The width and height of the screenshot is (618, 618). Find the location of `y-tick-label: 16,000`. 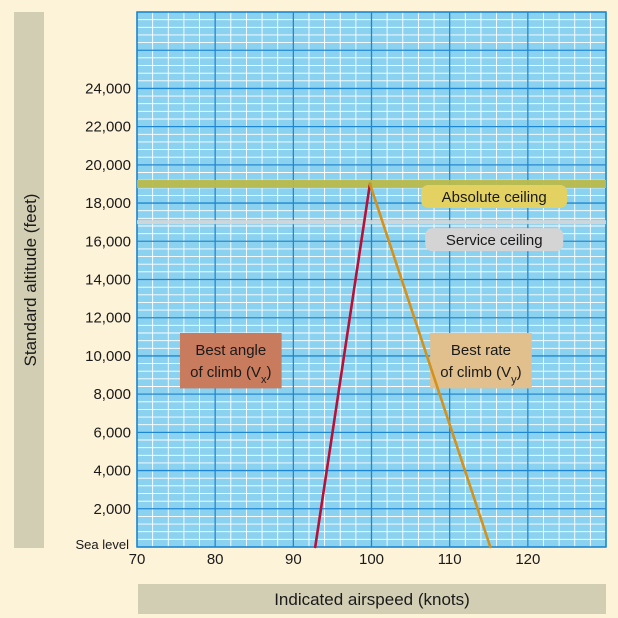

y-tick-label: 16,000 is located at coordinates (108, 241).